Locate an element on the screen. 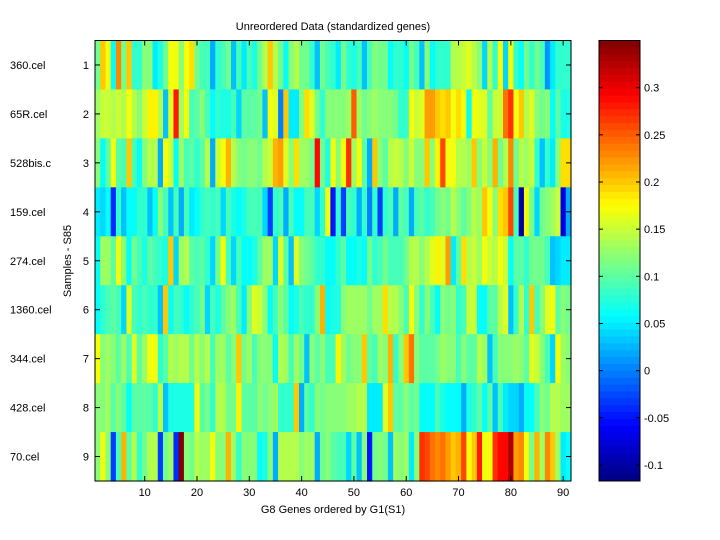 This screenshot has height=540, width=720. row-label: 274.cel is located at coordinates (27, 262).